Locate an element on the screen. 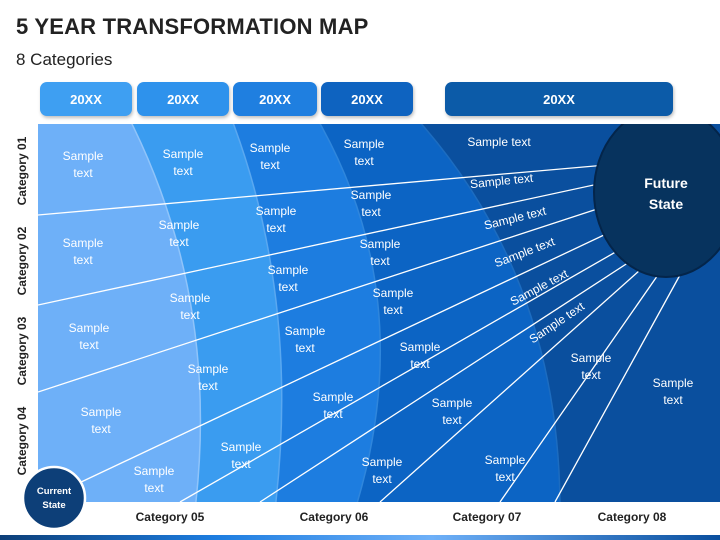  category-07-label: Category 07 is located at coordinates (487, 517).